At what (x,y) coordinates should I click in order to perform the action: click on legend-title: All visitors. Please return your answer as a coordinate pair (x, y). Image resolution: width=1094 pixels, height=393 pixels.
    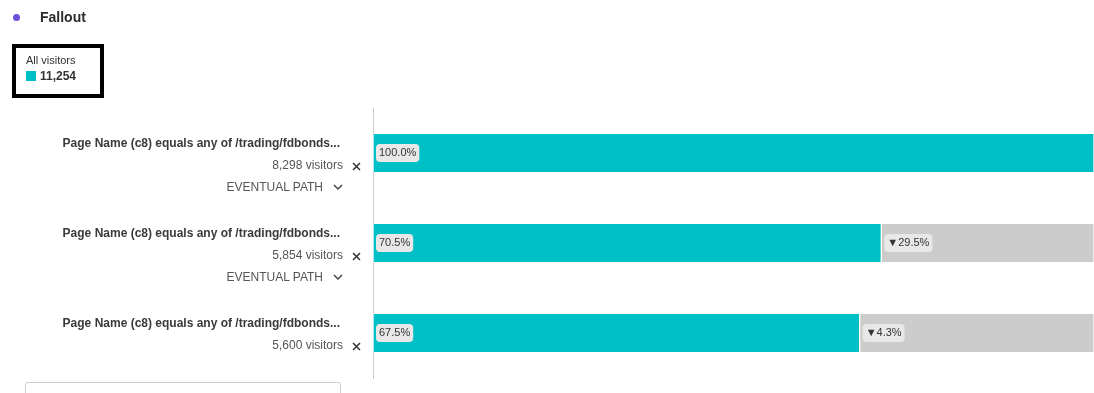
    Looking at the image, I should click on (51, 60).